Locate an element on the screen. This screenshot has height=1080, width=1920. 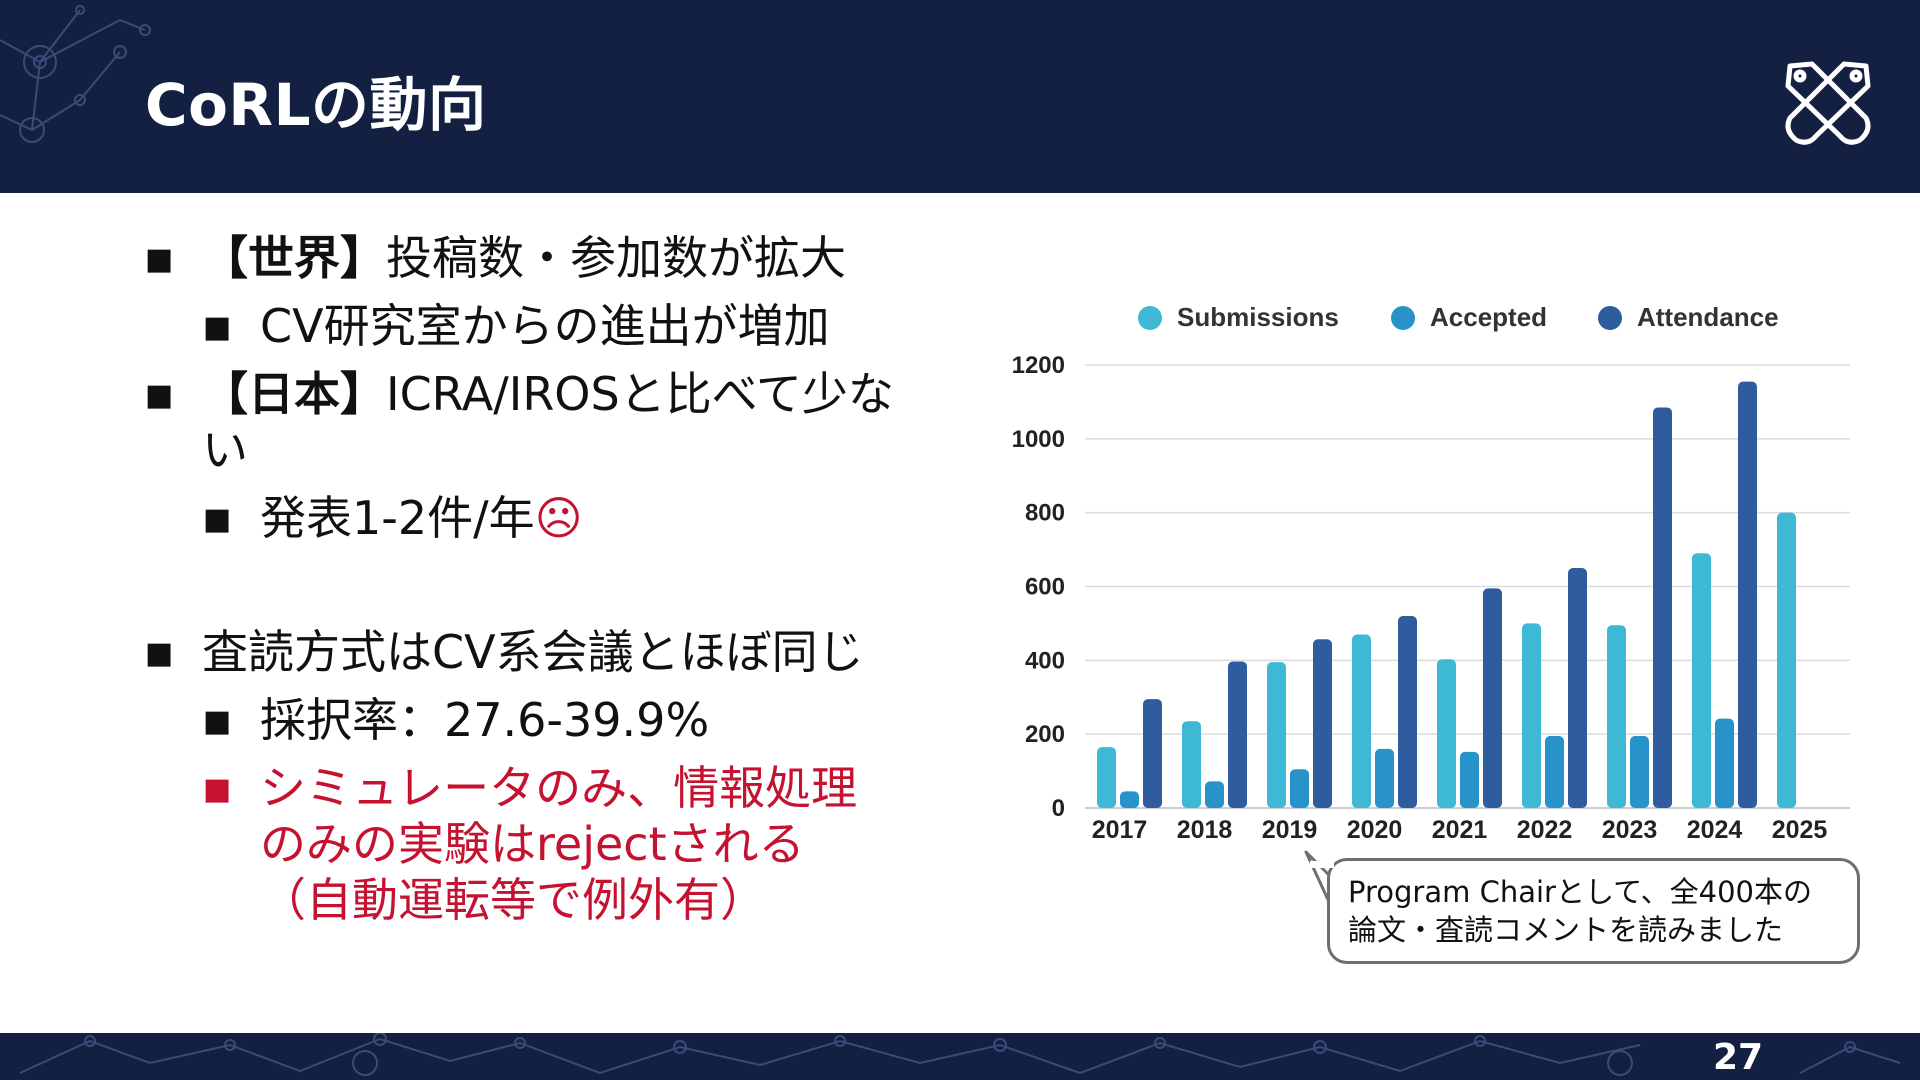
y-tick-label: 0 is located at coordinates (1058, 808).